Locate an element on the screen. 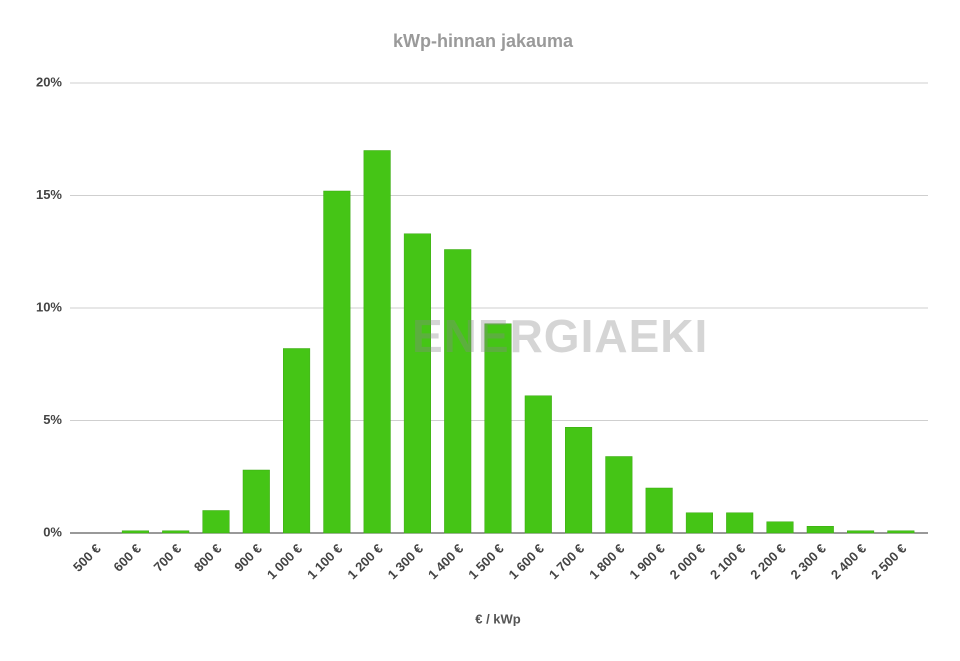 The image size is (960, 661). y-tick-label: 20% is located at coordinates (49, 81).